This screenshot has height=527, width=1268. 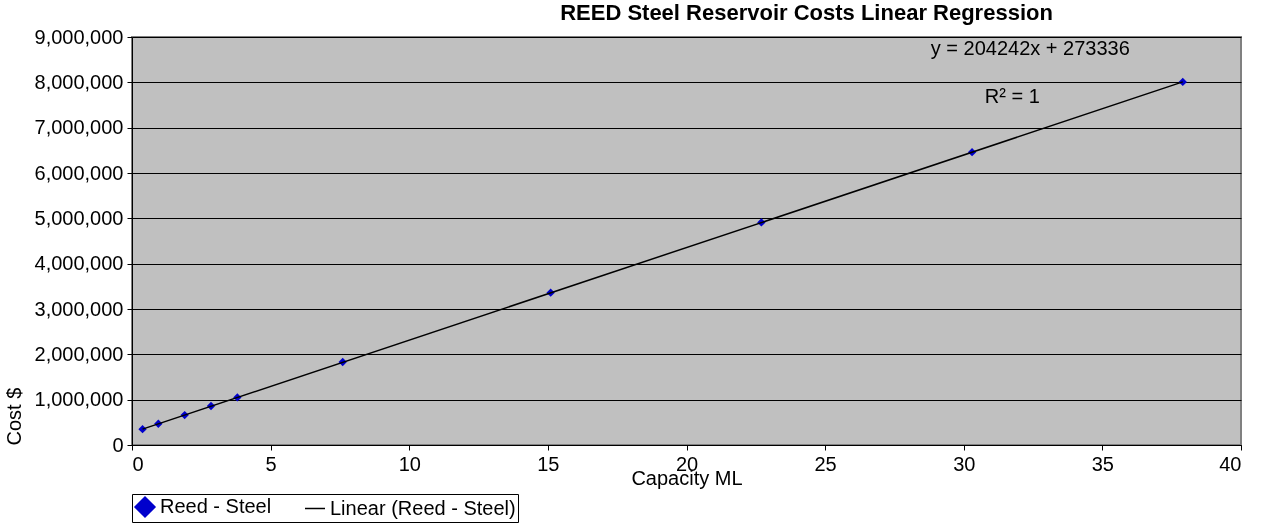 I want to click on y-tick-label: 2,000,000, so click(x=79, y=353).